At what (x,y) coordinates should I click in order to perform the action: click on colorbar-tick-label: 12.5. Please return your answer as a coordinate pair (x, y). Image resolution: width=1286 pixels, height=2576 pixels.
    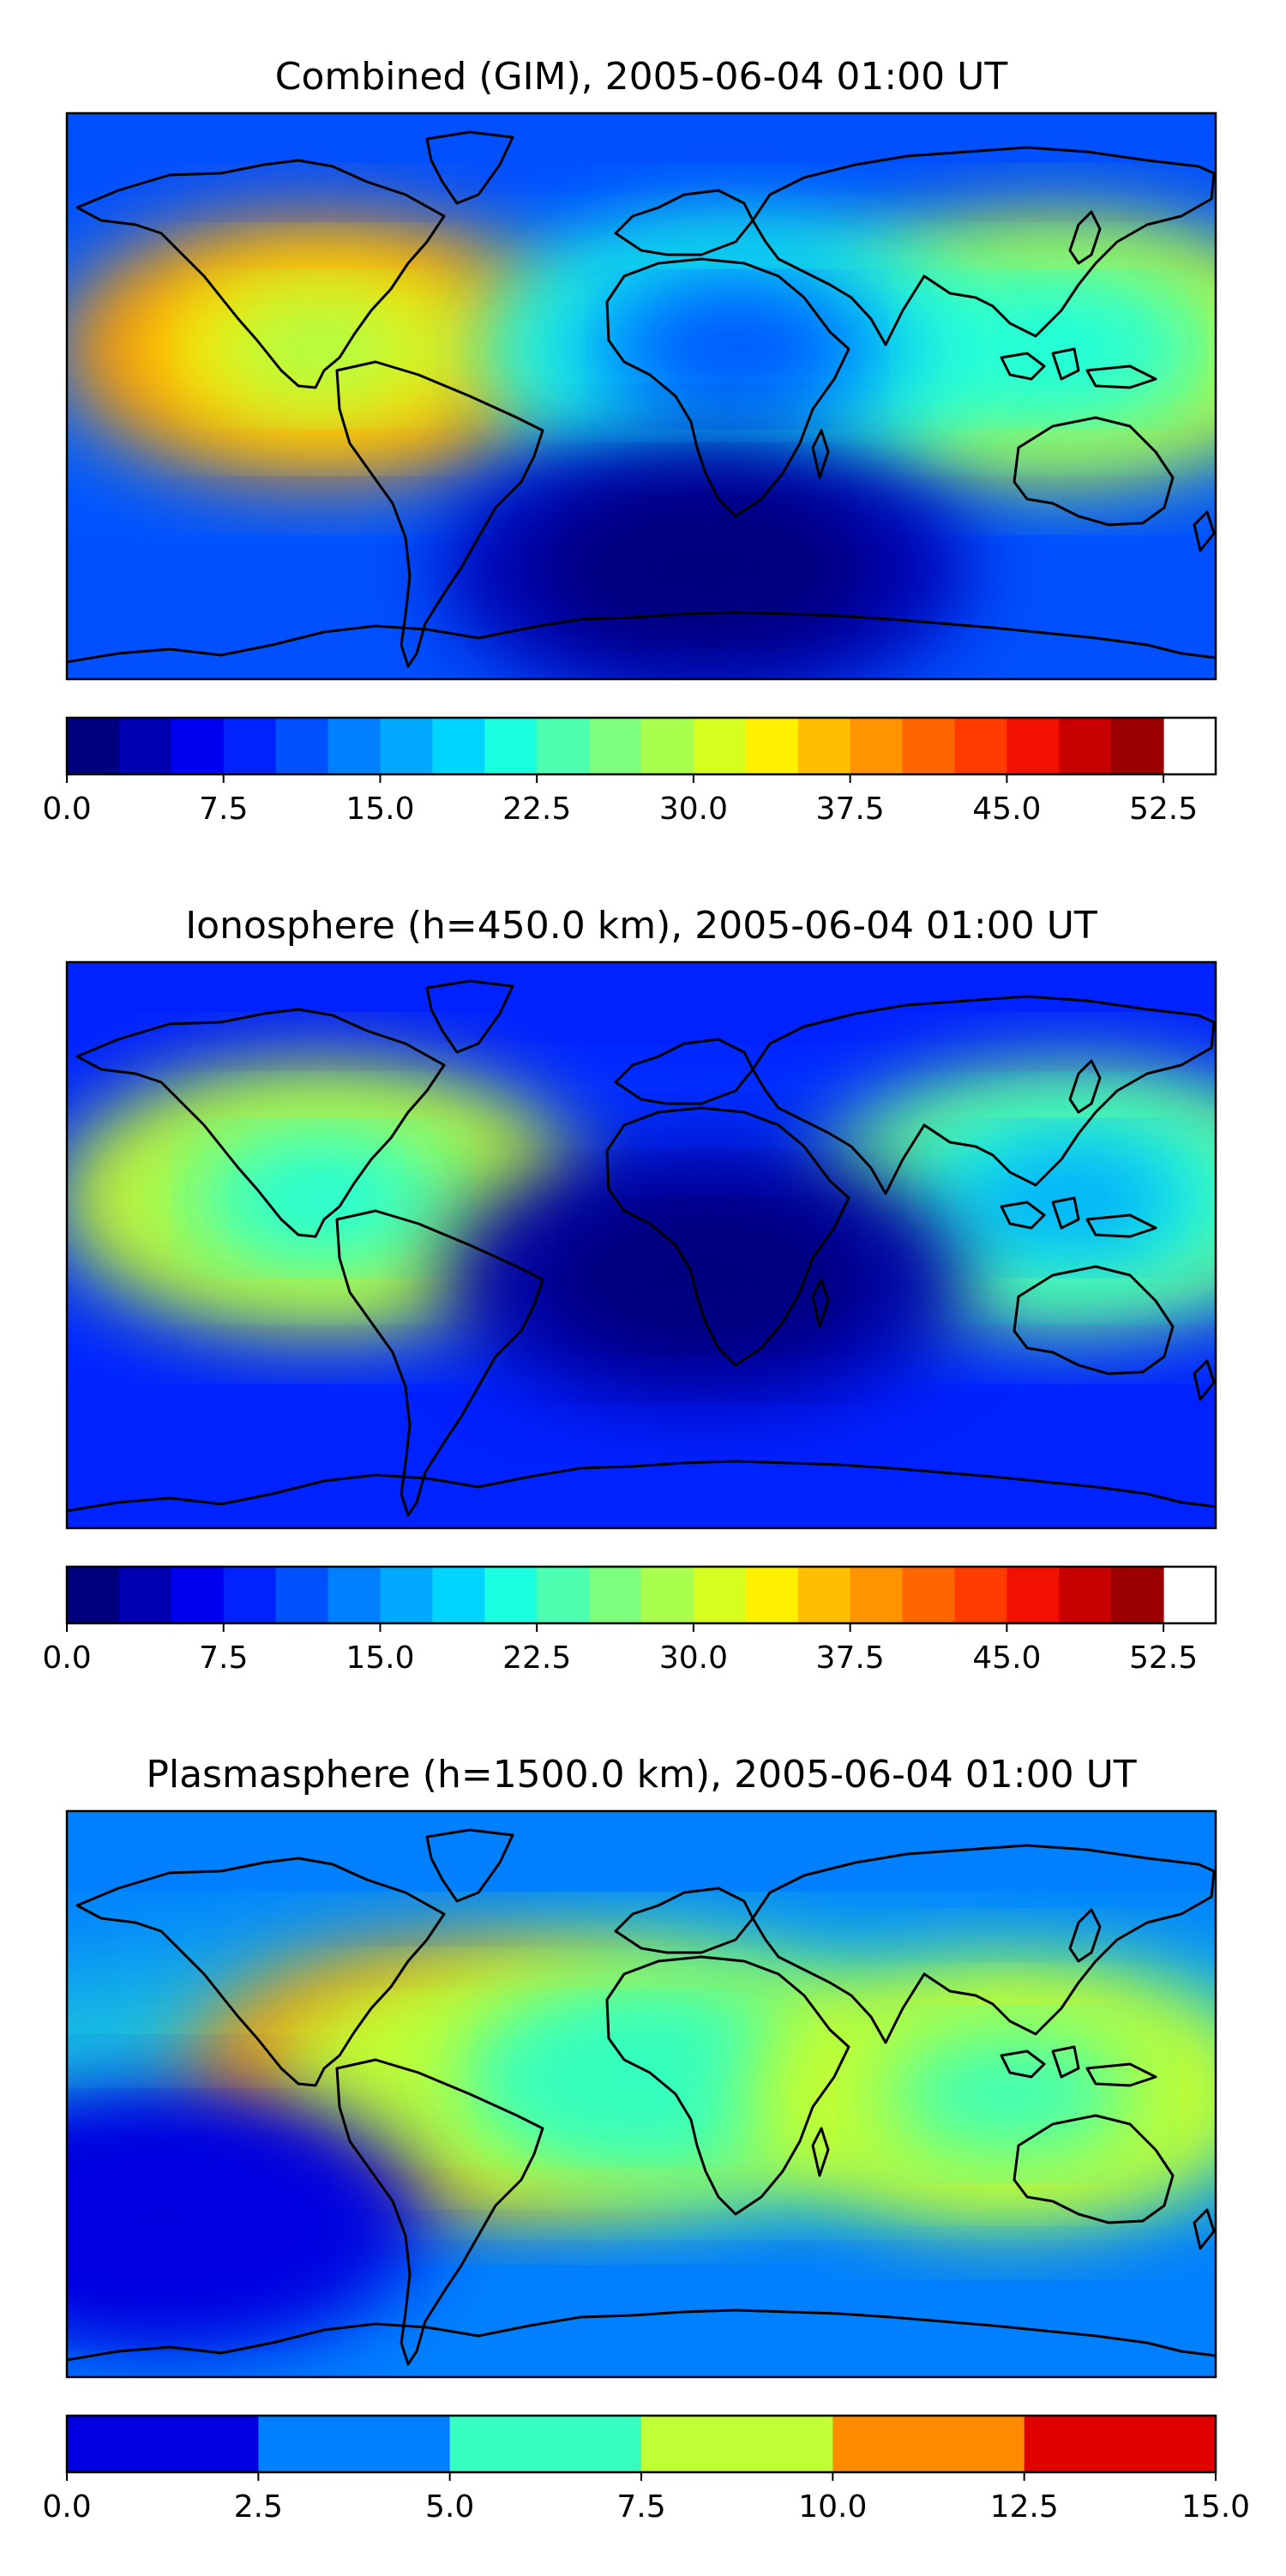
    Looking at the image, I should click on (1024, 2507).